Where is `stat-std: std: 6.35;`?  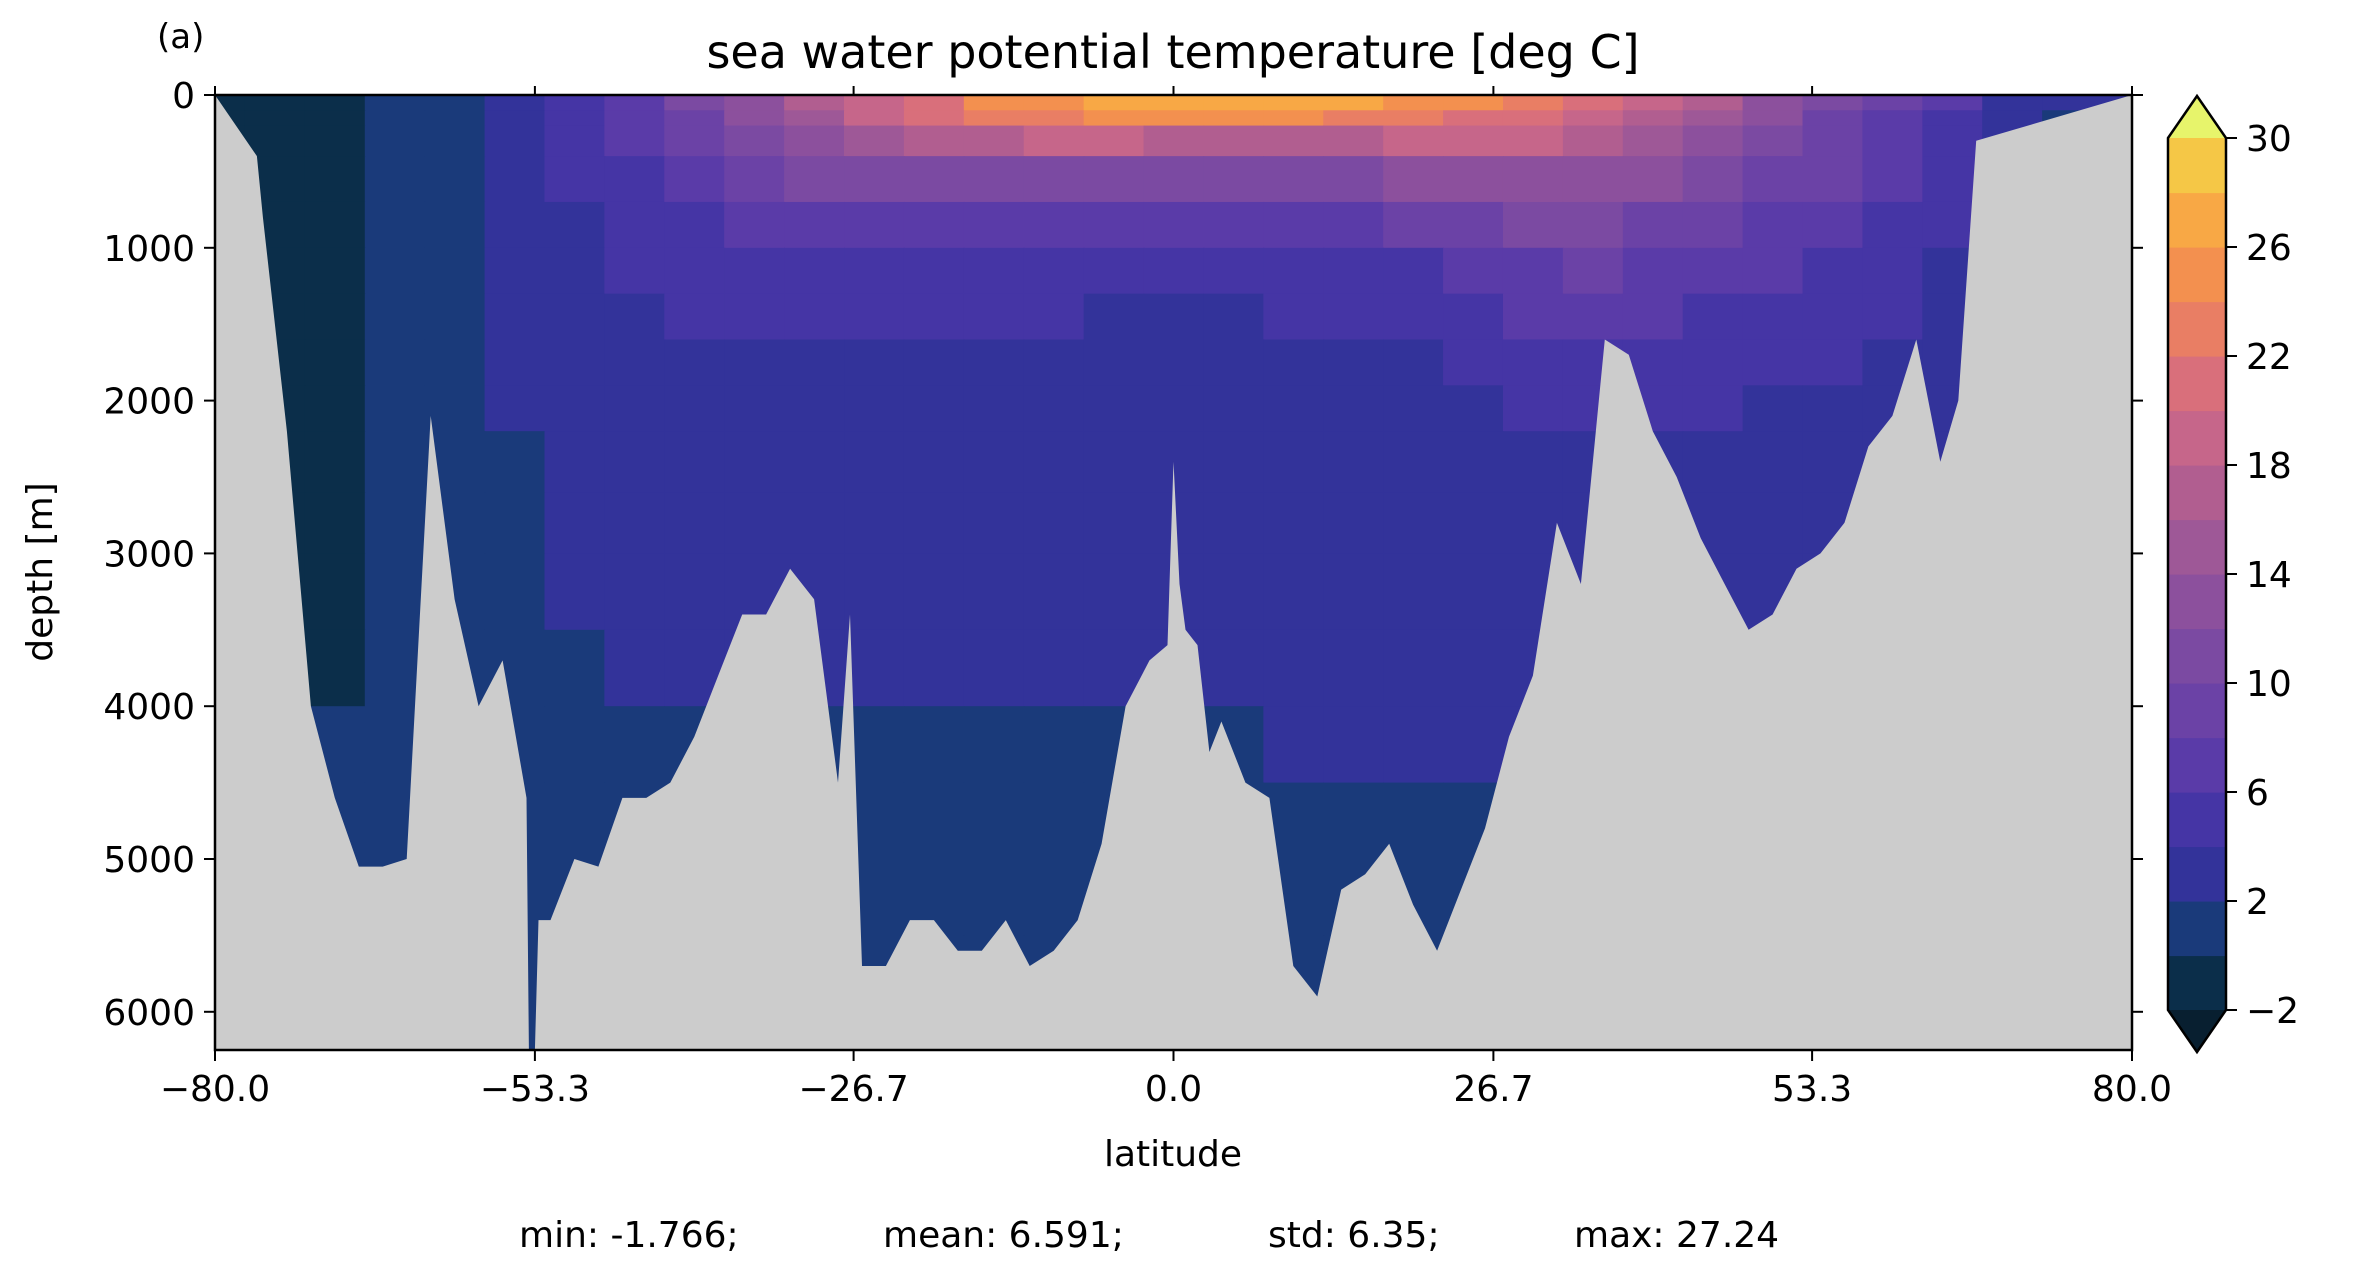 stat-std: std: 6.35; is located at coordinates (1354, 1235).